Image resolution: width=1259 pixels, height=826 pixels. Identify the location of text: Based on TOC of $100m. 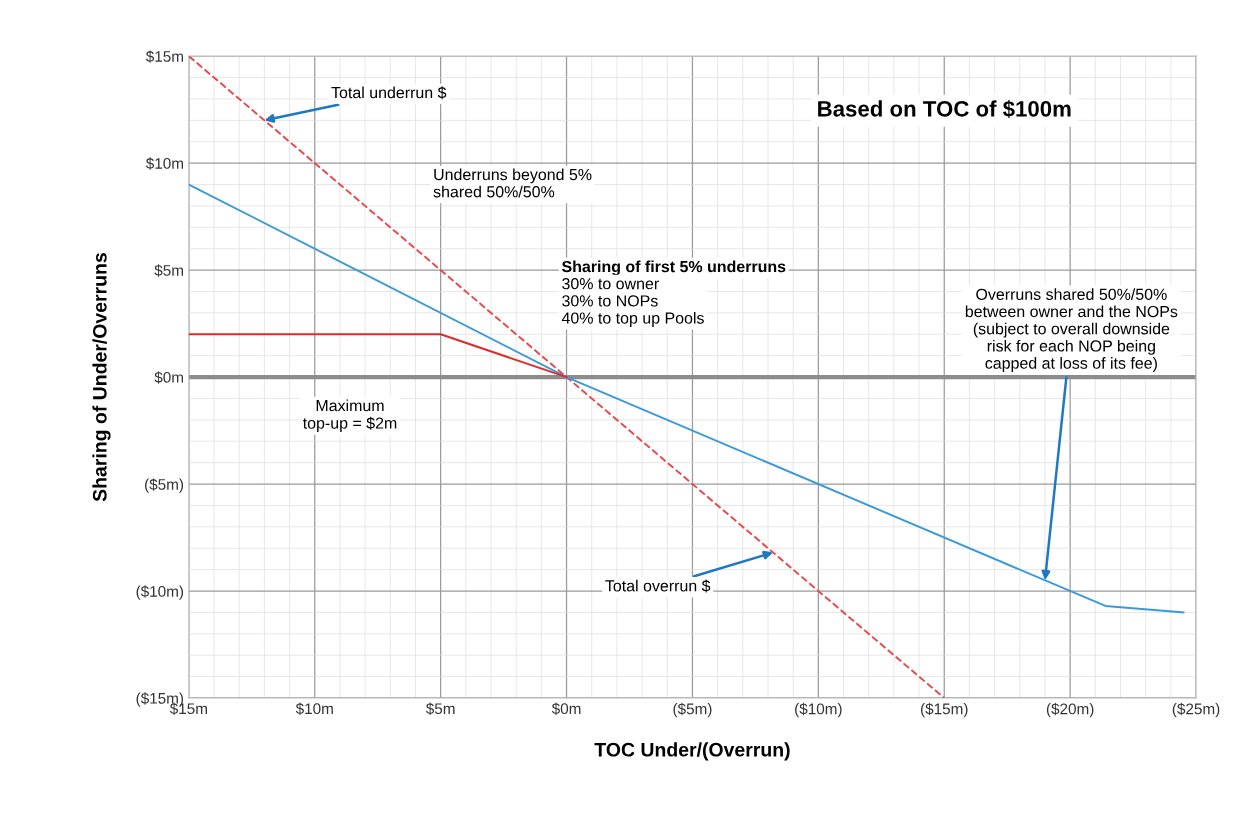
(944, 109).